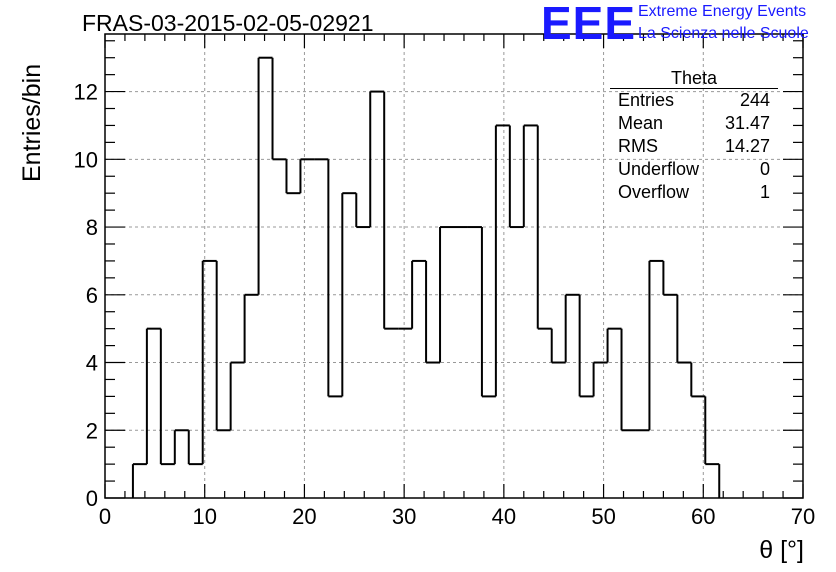 This screenshot has width=836, height=572. What do you see at coordinates (781, 550) in the screenshot?
I see `x-axis-label: θ [°]` at bounding box center [781, 550].